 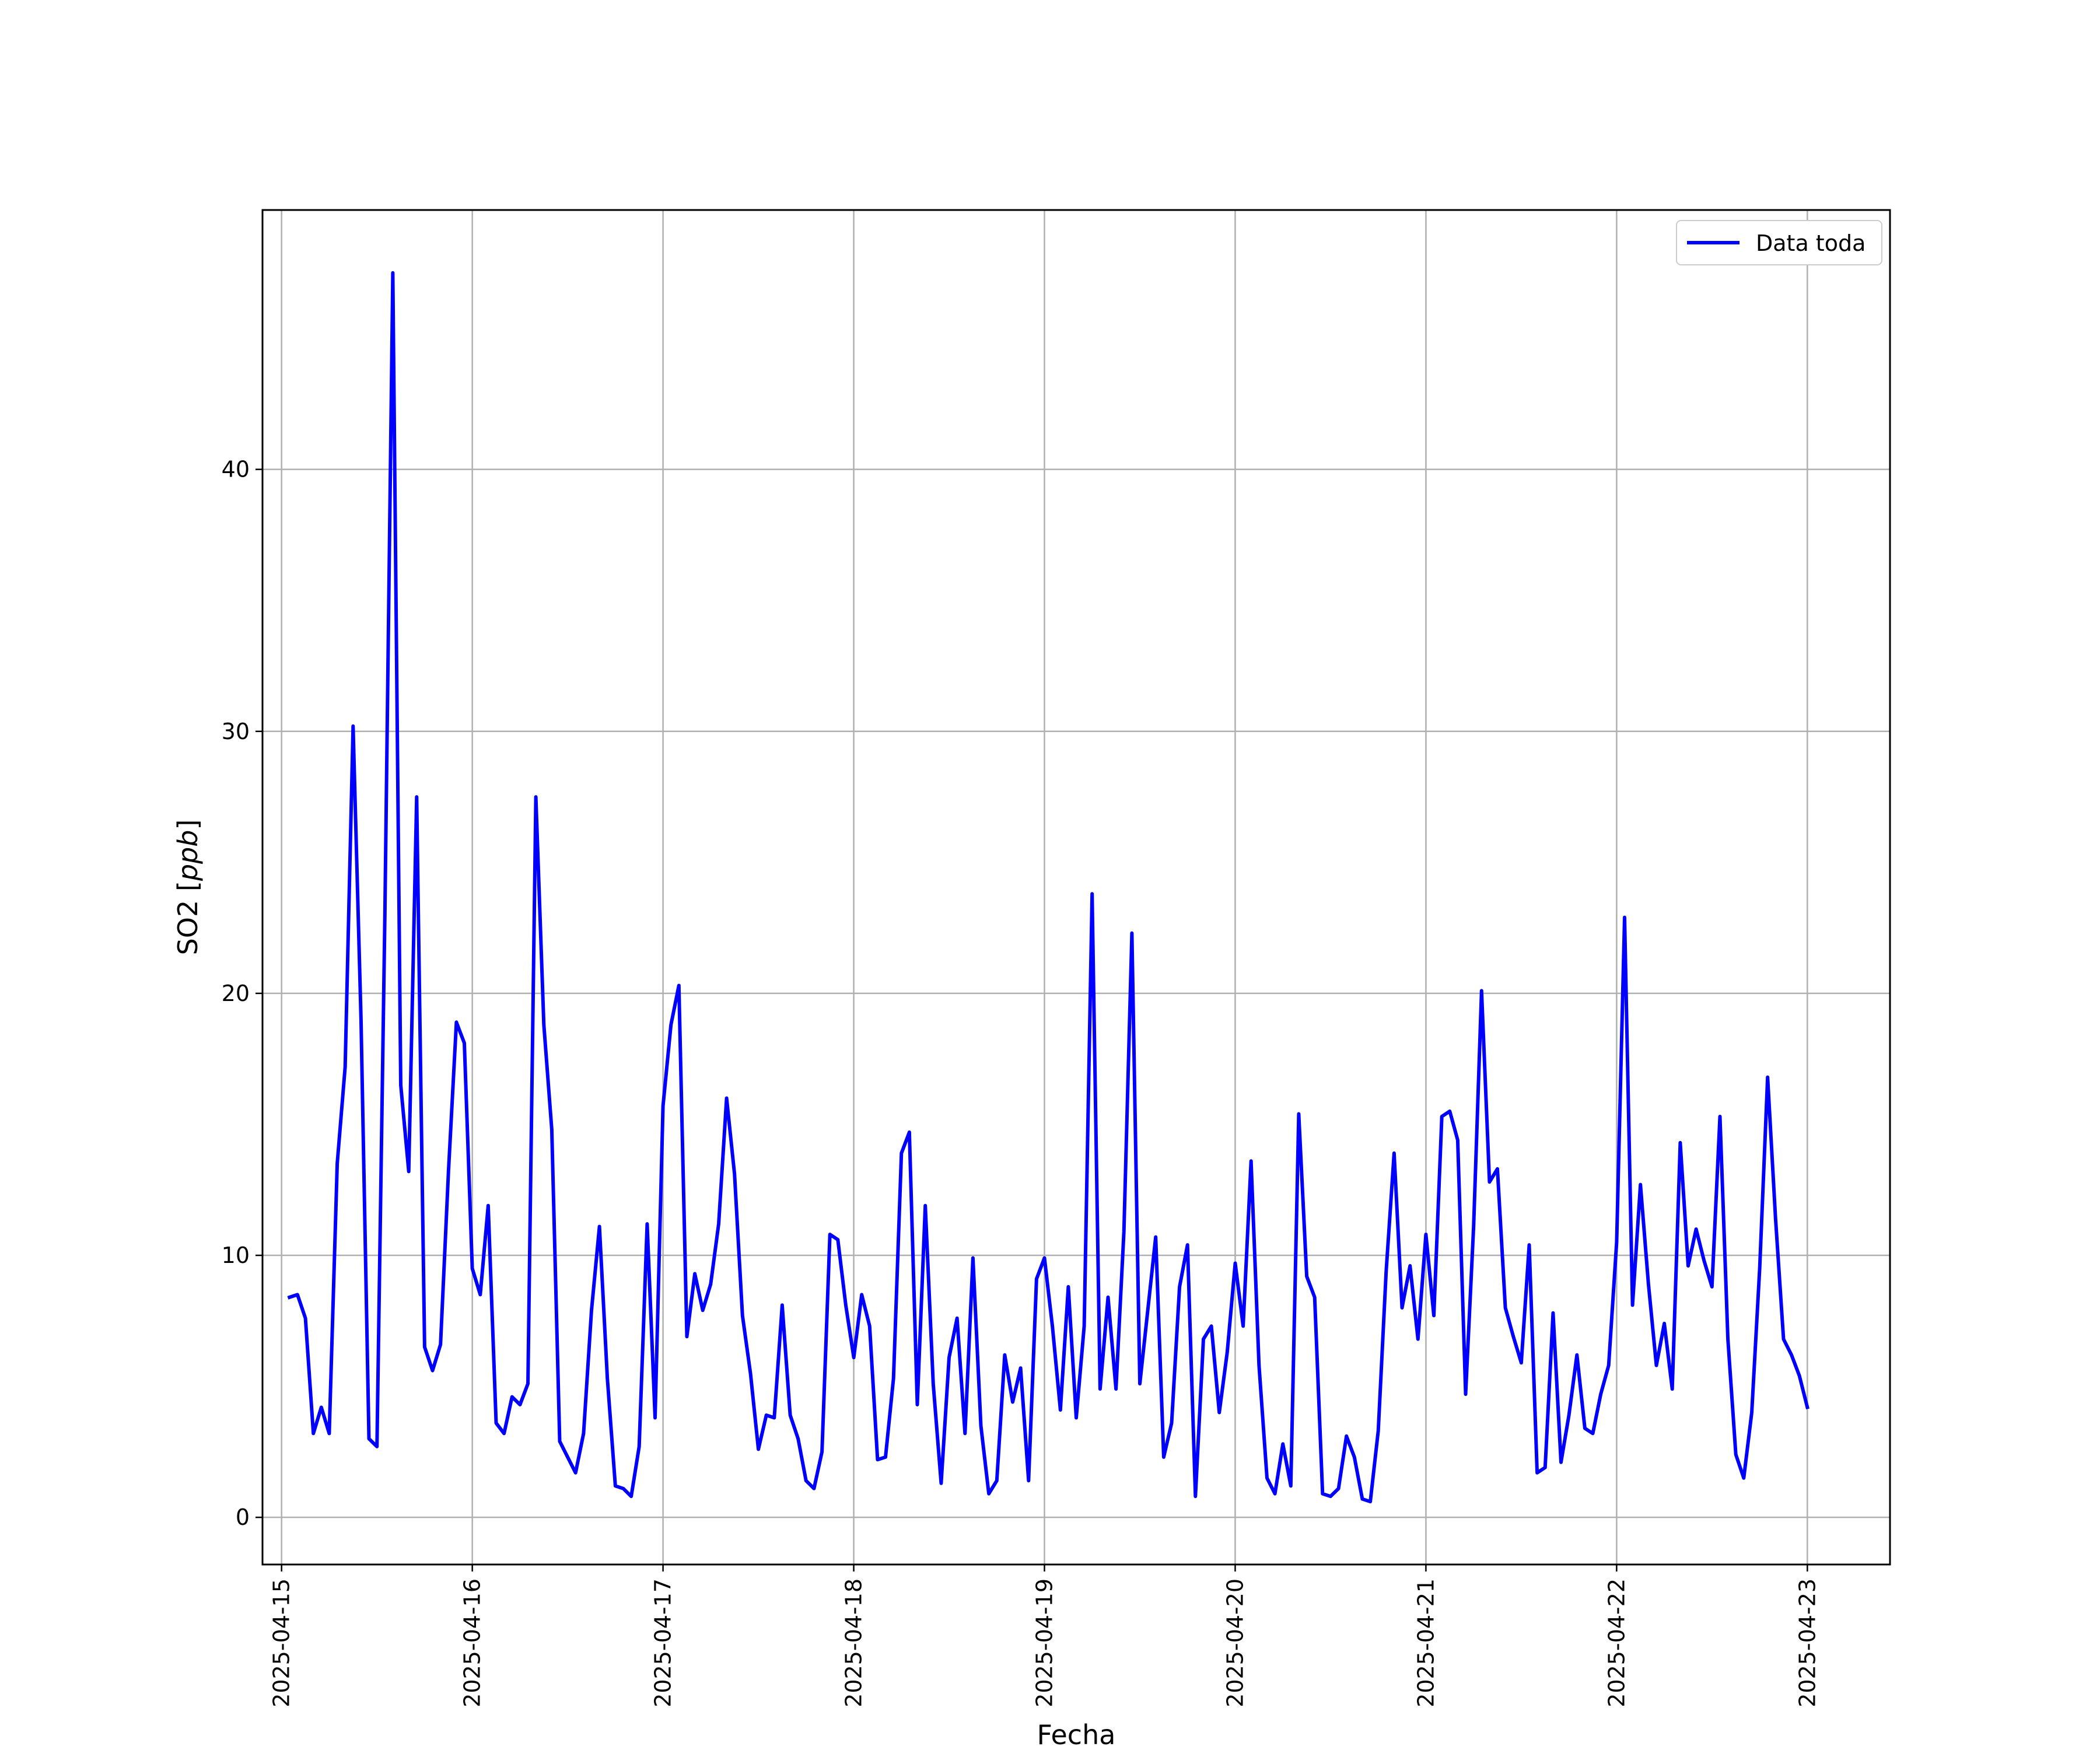 I want to click on x-tick-label: 2025-04-15, so click(x=282, y=1643).